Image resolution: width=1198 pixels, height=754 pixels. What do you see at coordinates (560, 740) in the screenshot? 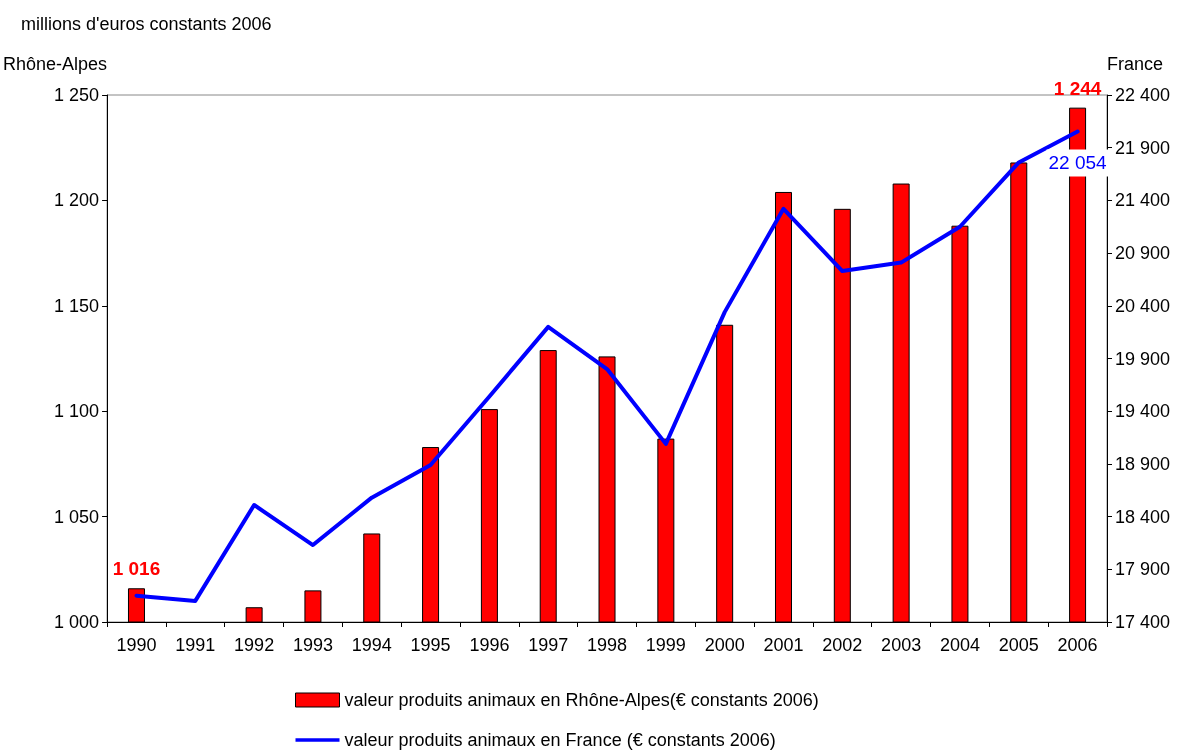
I see `legend-label: valeur produits animaux en France (€ constants 2006)` at bounding box center [560, 740].